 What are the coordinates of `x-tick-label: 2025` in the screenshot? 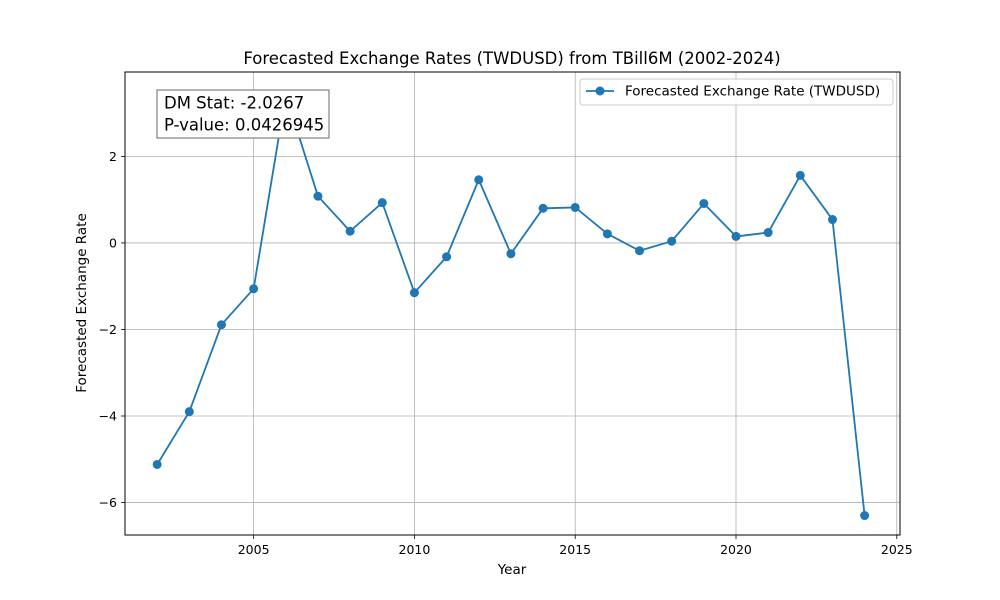 It's located at (897, 549).